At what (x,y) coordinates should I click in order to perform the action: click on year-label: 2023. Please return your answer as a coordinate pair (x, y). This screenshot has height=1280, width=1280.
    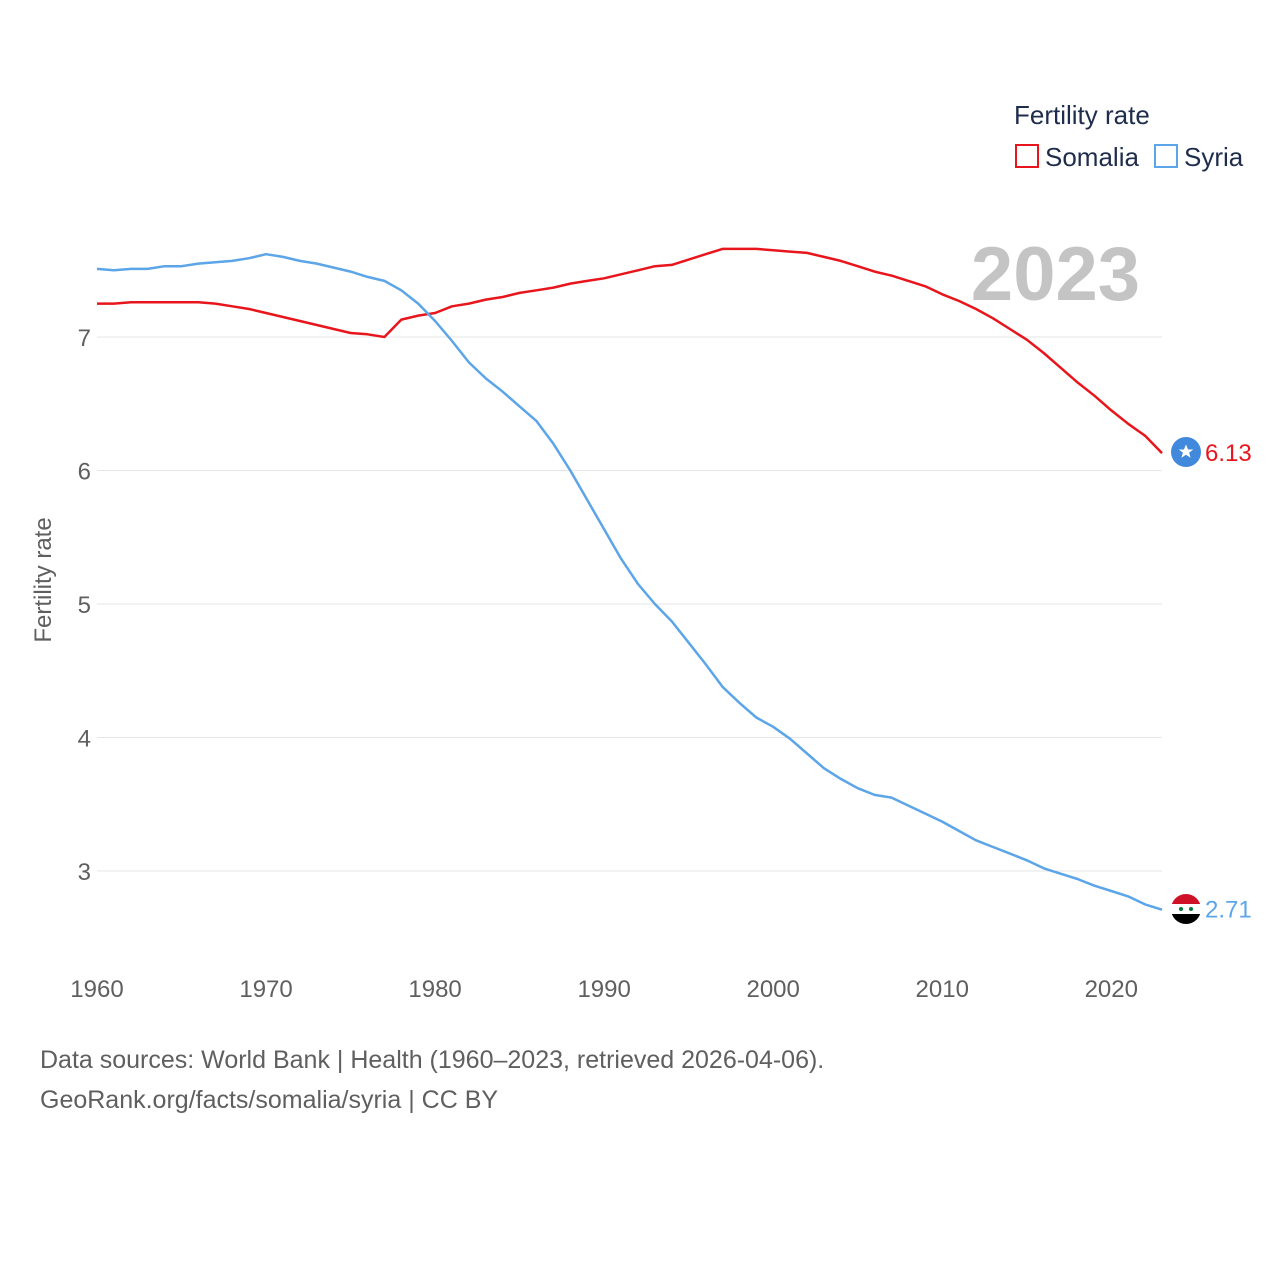
    Looking at the image, I should click on (1055, 274).